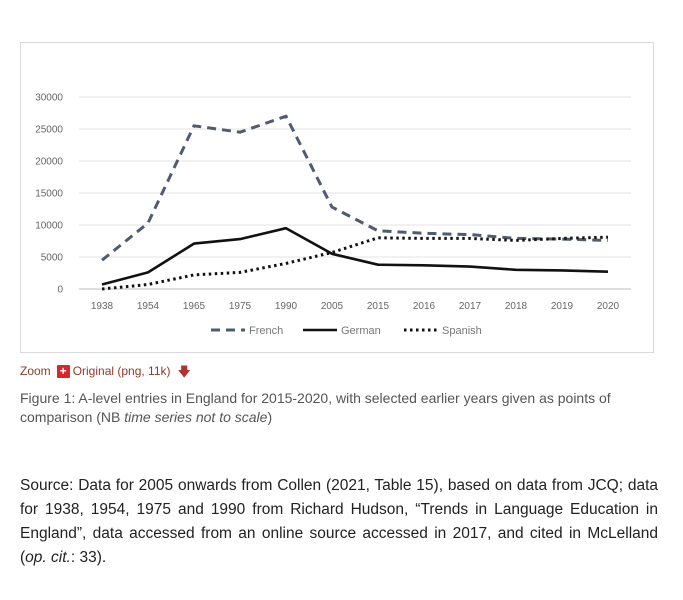 The height and width of the screenshot is (600, 683). I want to click on x-tick-label: 2017, so click(470, 306).